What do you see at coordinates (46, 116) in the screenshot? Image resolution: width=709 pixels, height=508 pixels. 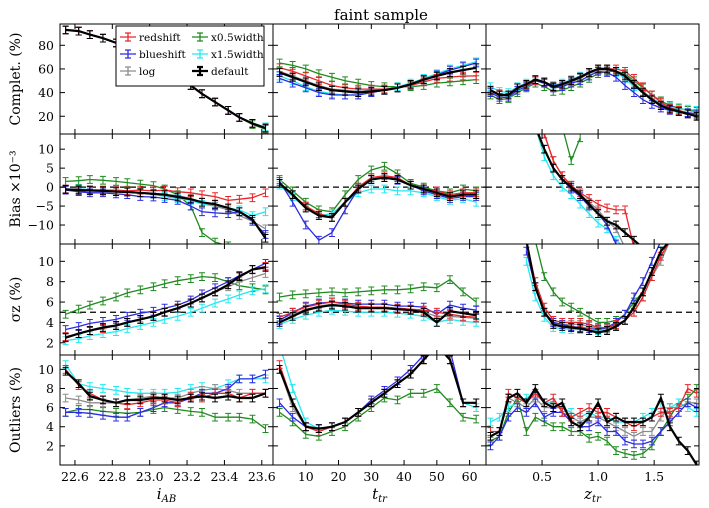 I see `y-tick-label: 20` at bounding box center [46, 116].